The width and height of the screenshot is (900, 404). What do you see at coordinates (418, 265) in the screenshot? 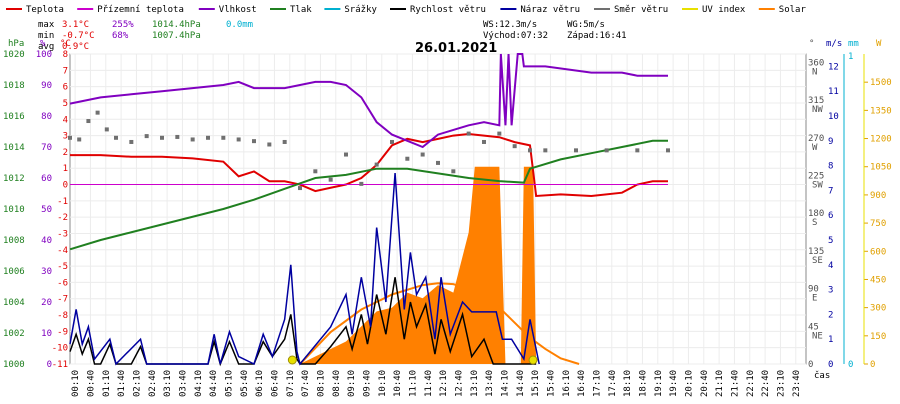
I see `solar-area` at bounding box center [418, 265].